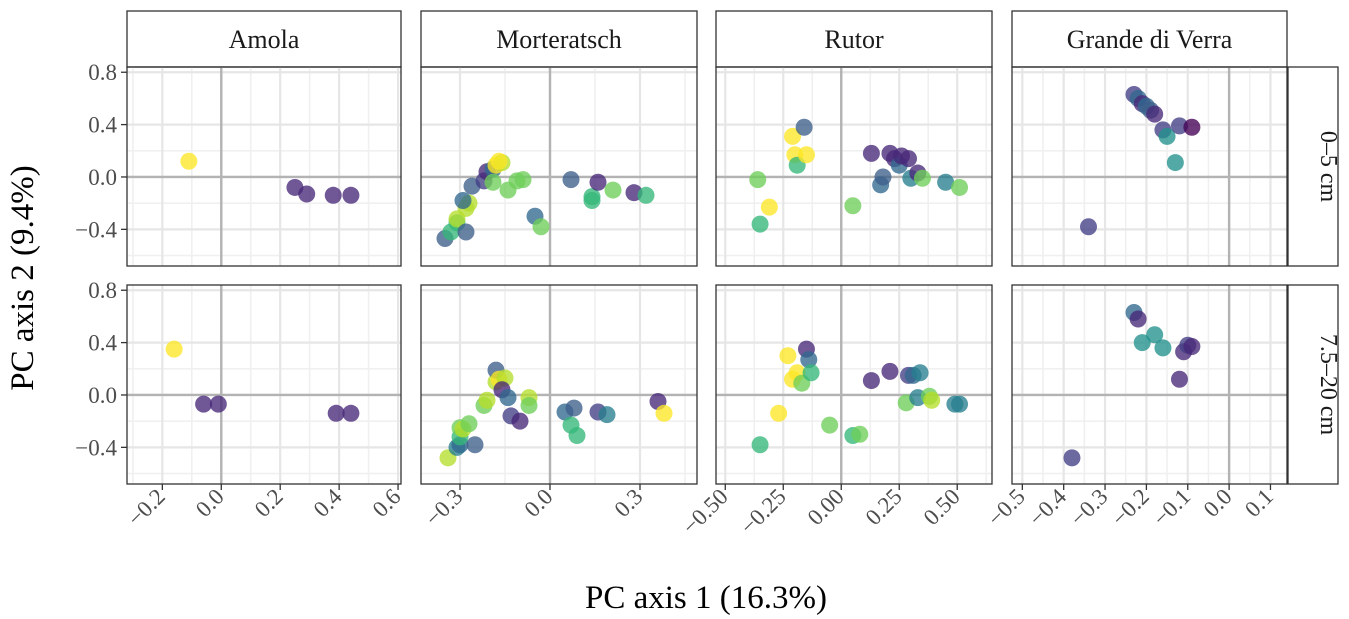 This screenshot has height=619, width=1349. What do you see at coordinates (854, 39) in the screenshot?
I see `facet-strip-label: Rutor` at bounding box center [854, 39].